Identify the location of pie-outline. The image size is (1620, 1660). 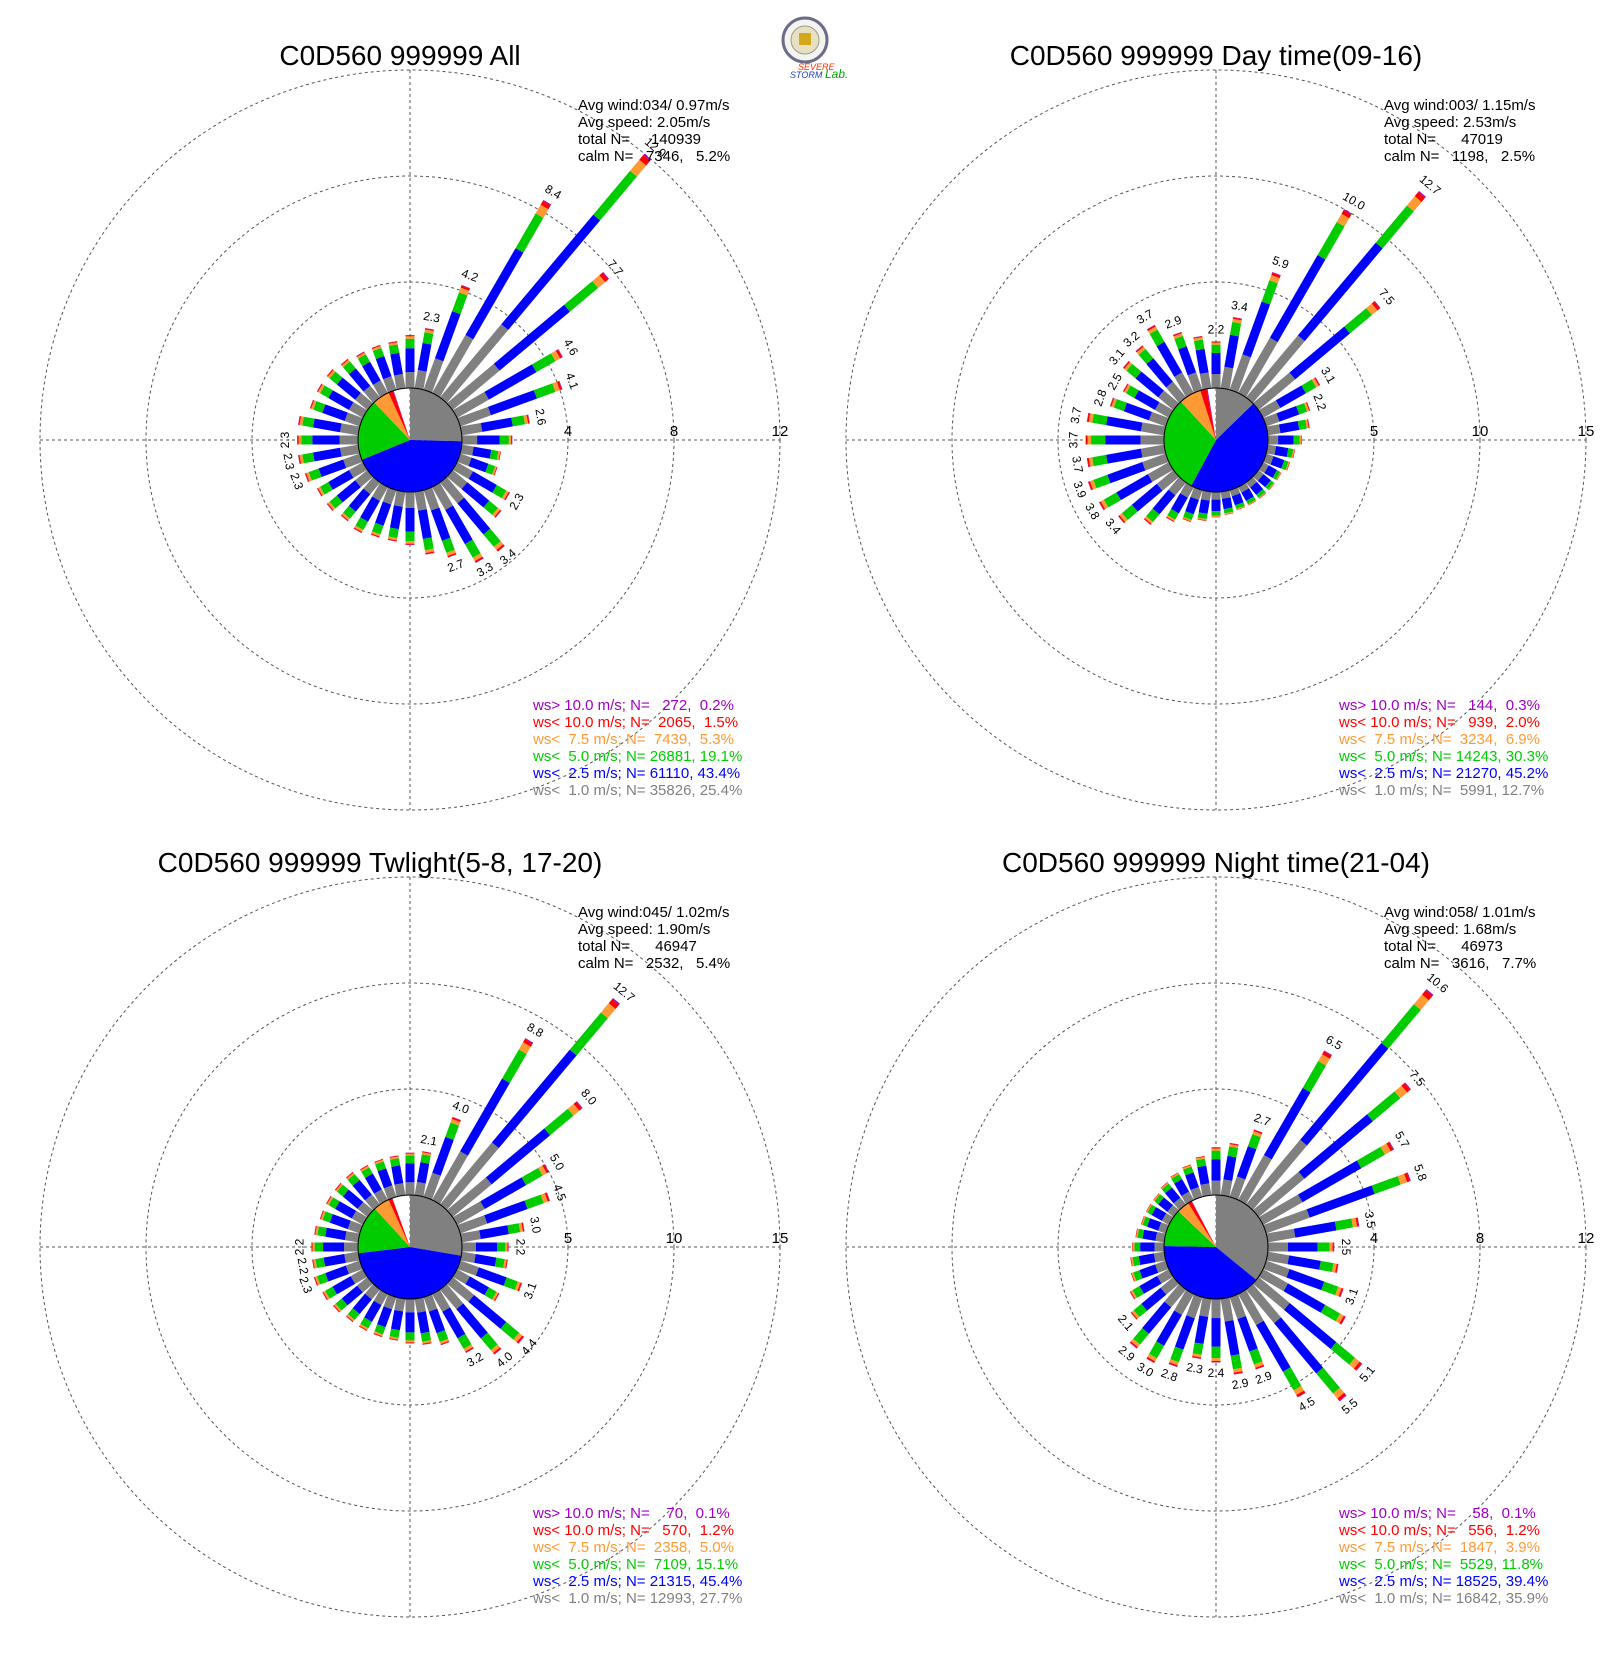
(1216, 440).